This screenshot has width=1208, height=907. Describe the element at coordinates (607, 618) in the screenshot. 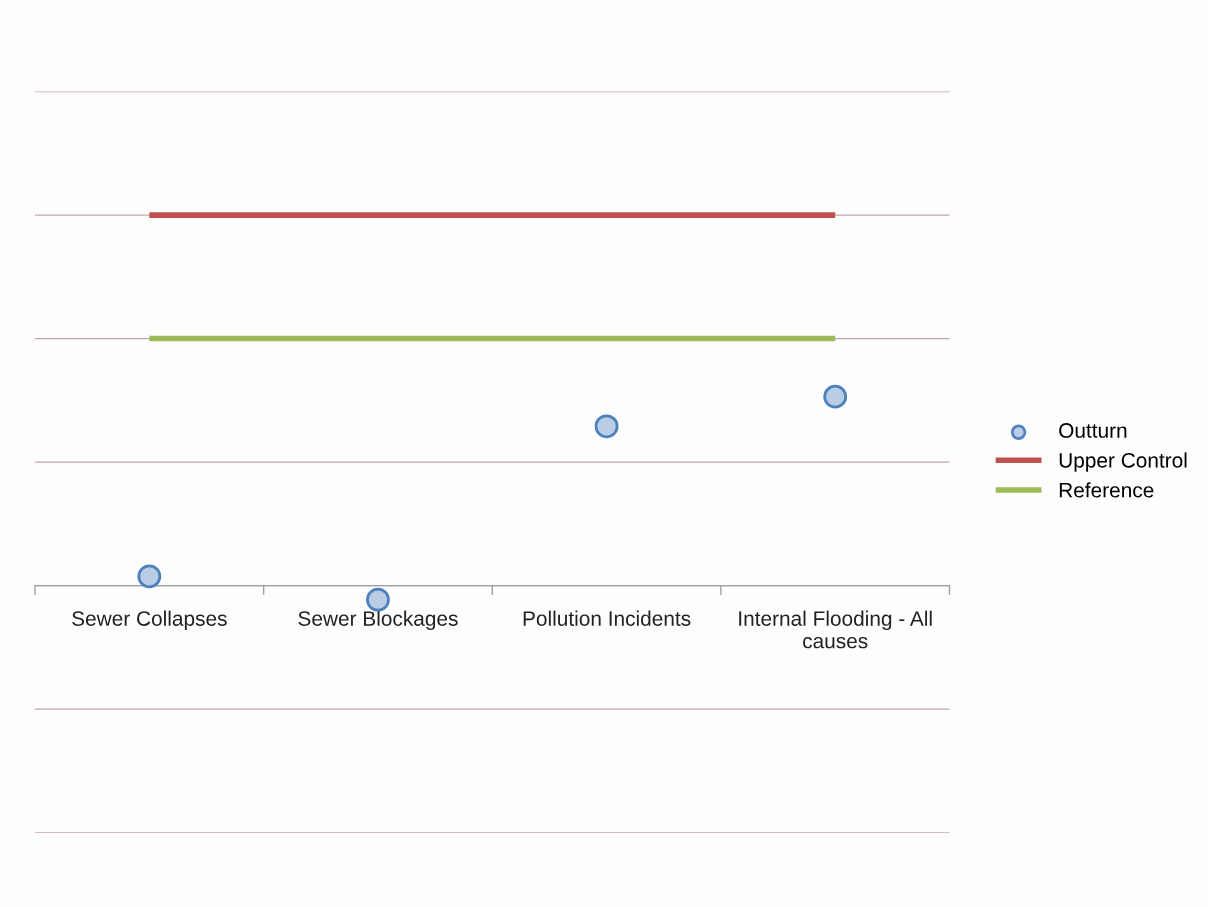

I see `x-tick-label: Pollution Incidents` at that location.